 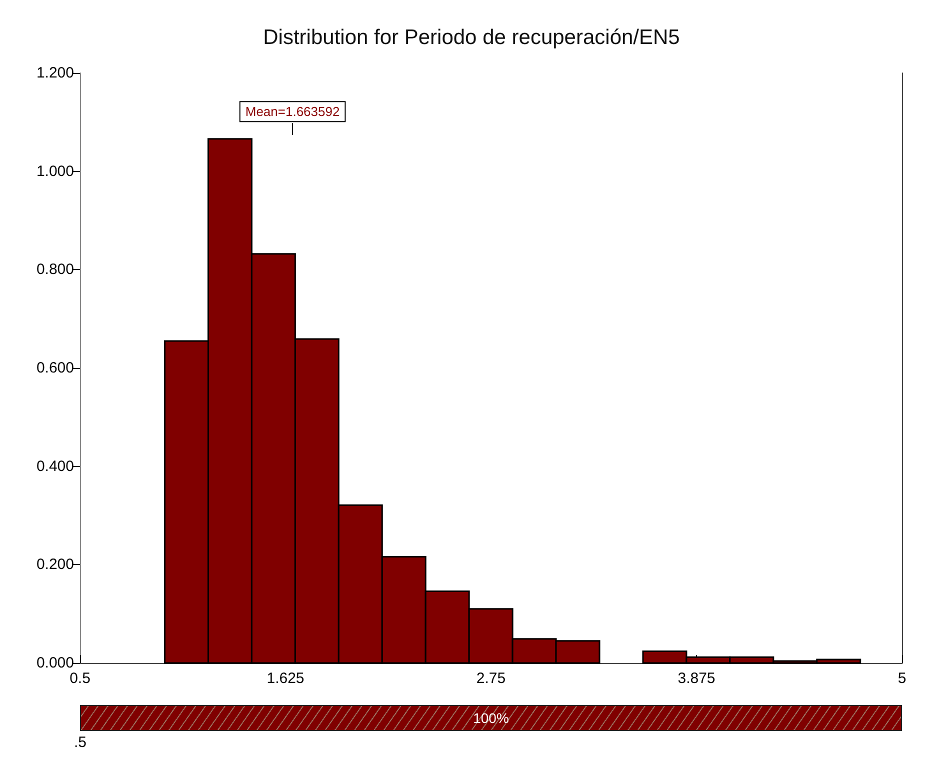 I want to click on hatched-strip: 100%, so click(x=491, y=718).